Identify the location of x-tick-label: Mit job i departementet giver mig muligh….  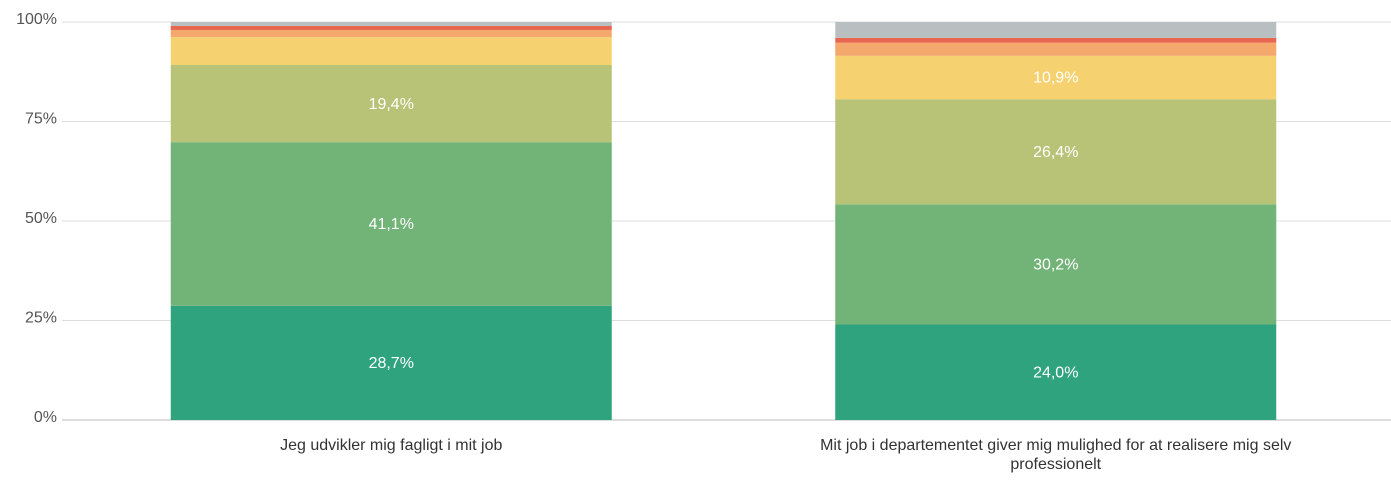
(1056, 455).